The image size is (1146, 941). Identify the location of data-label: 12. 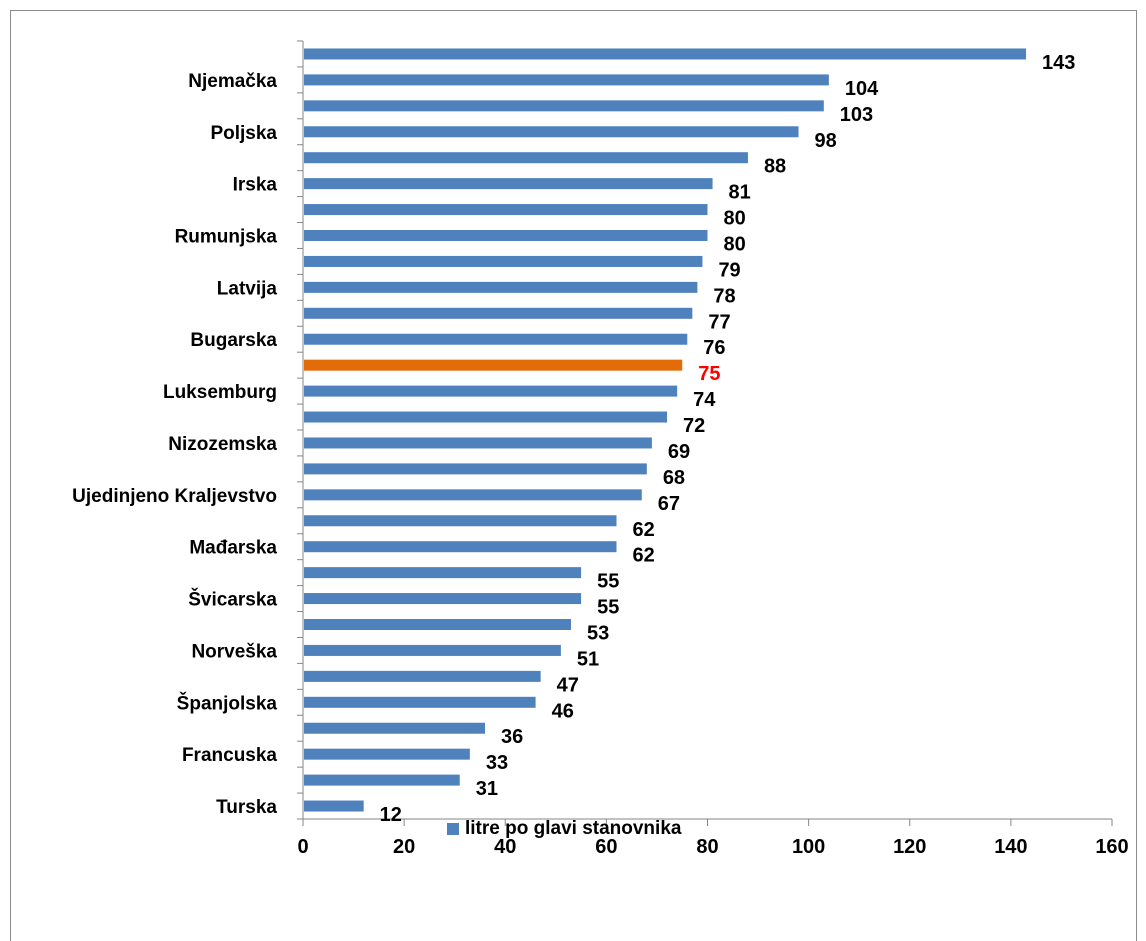
(391, 815).